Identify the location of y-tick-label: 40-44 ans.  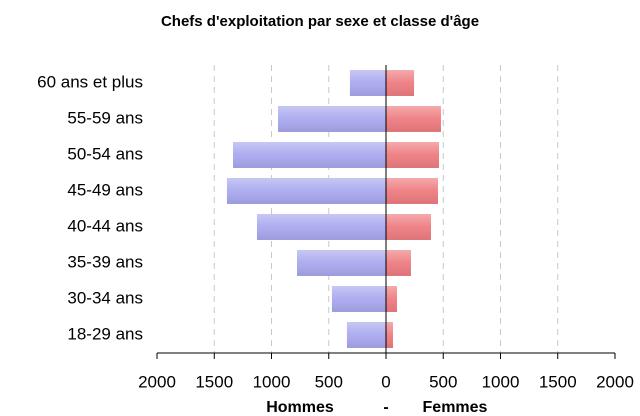
(105, 225).